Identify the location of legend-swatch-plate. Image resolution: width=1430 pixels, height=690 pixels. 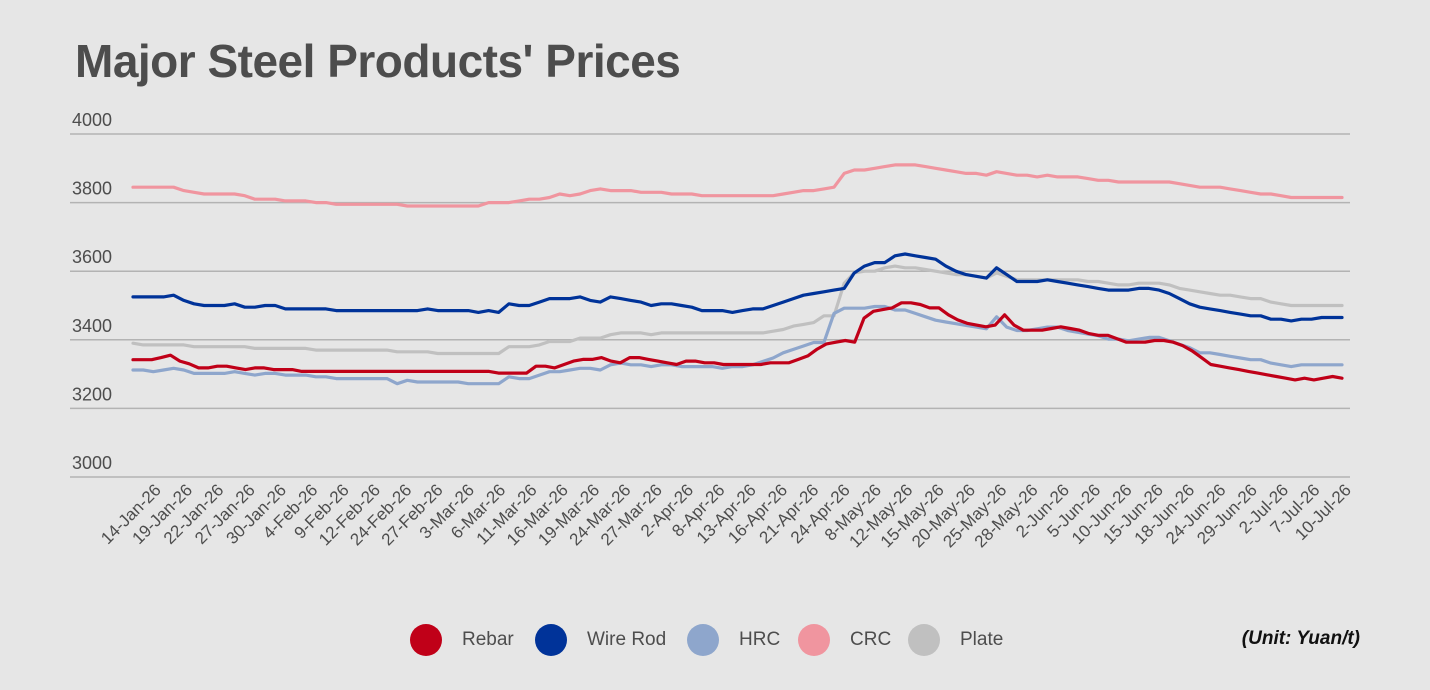
(924, 640).